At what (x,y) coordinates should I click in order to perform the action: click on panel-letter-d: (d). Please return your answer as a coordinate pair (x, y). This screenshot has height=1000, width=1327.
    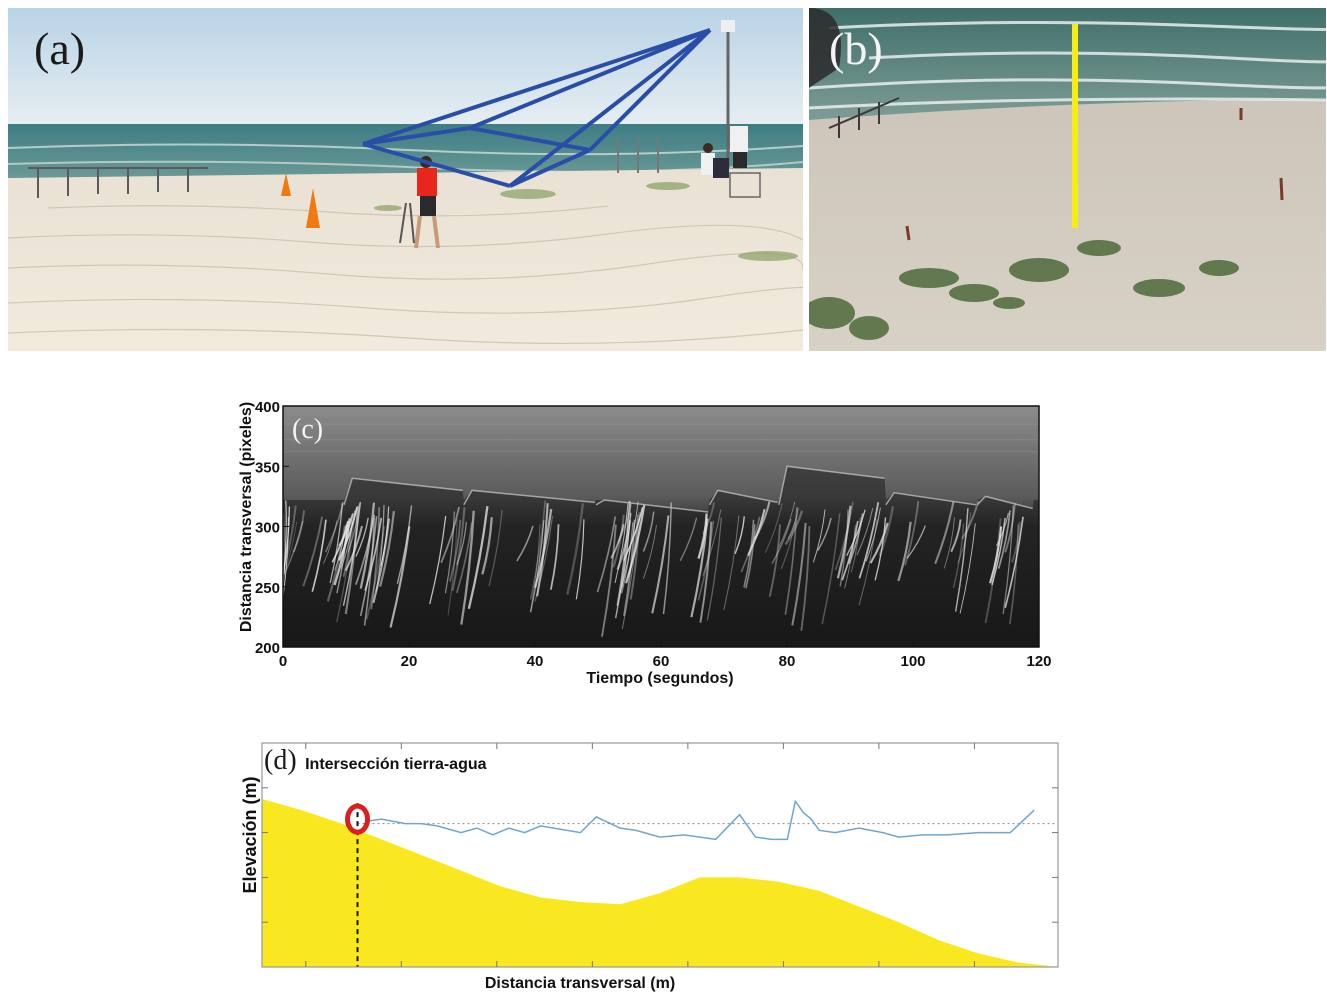
    Looking at the image, I should click on (280, 760).